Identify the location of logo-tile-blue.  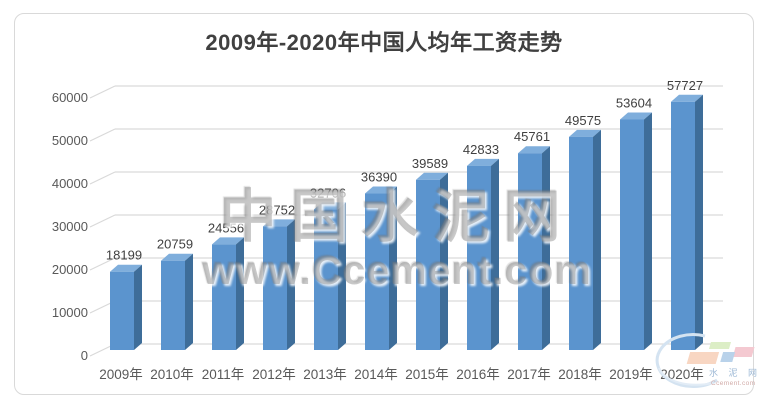
(728, 357).